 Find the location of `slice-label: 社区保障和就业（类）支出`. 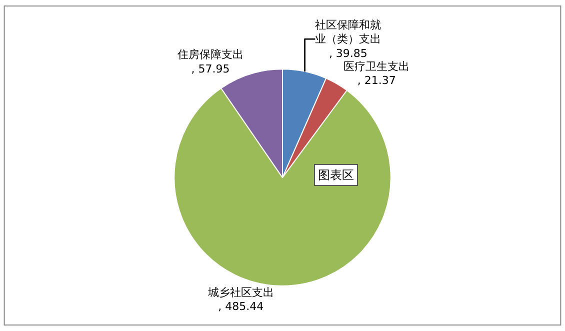

slice-label: 社区保障和就业（类）支出 is located at coordinates (348, 32).